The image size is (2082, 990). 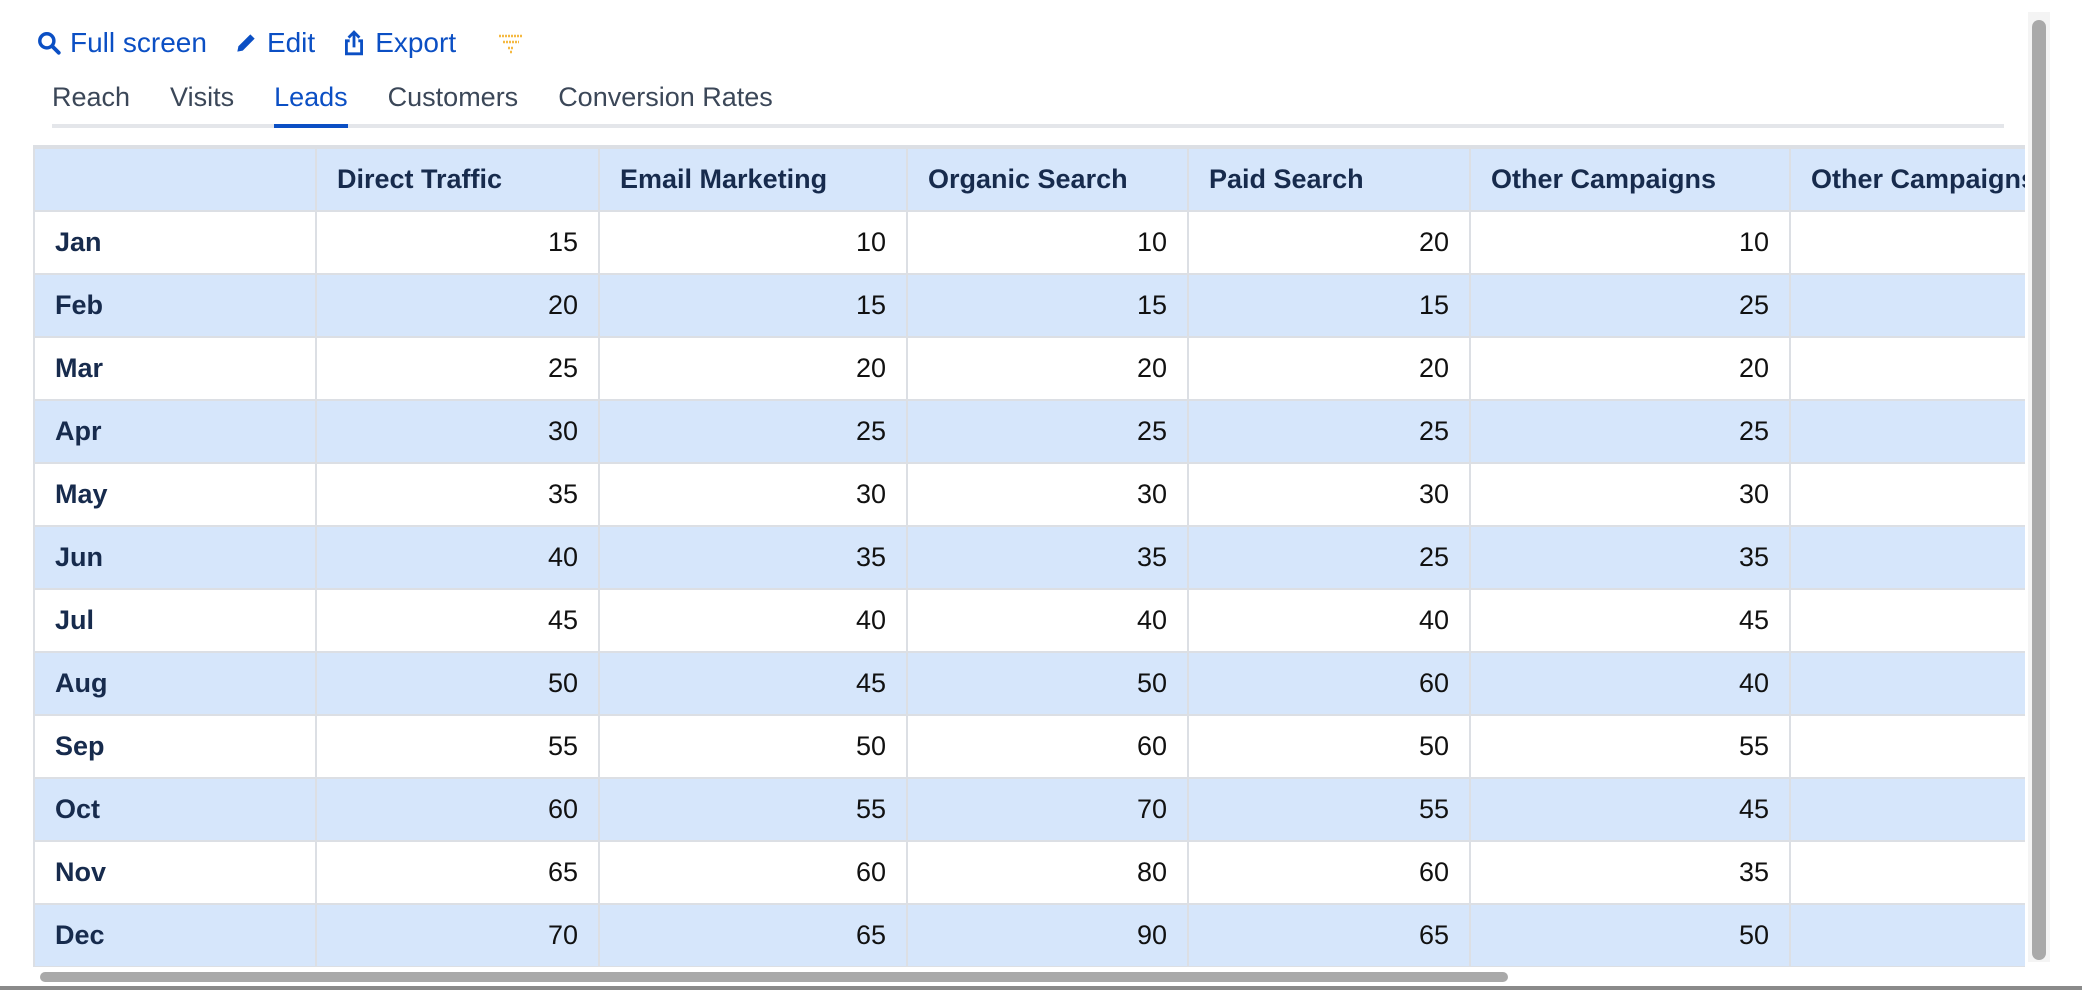 I want to click on full-screen-label: Full screen, so click(x=138, y=42).